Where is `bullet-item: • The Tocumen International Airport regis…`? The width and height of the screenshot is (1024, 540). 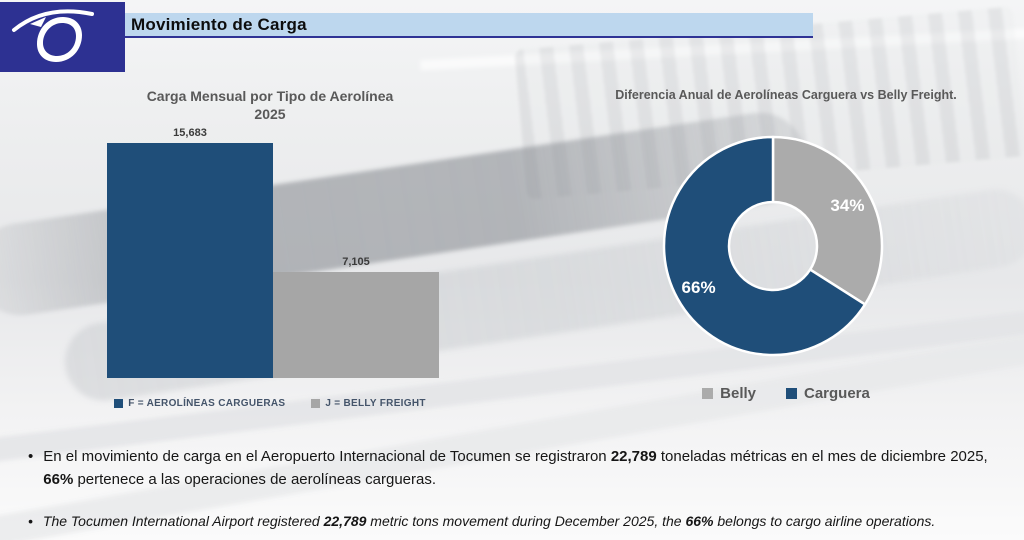
bullet-item: • The Tocumen International Airport regis… is located at coordinates (522, 521).